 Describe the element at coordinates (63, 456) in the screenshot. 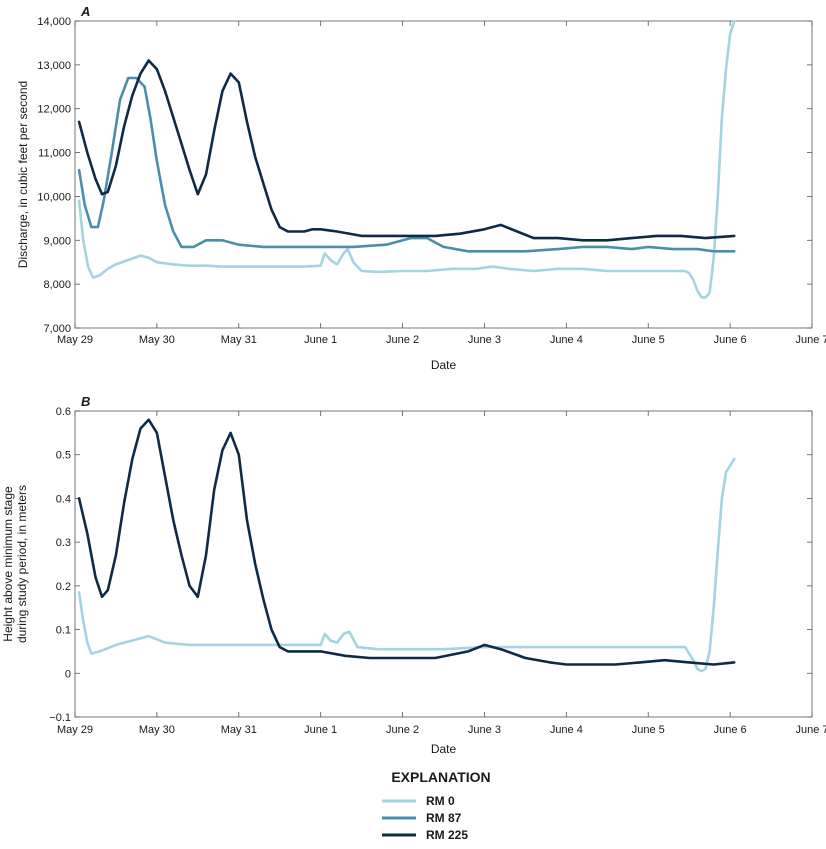

I see `y-tick-label: 0.5` at that location.